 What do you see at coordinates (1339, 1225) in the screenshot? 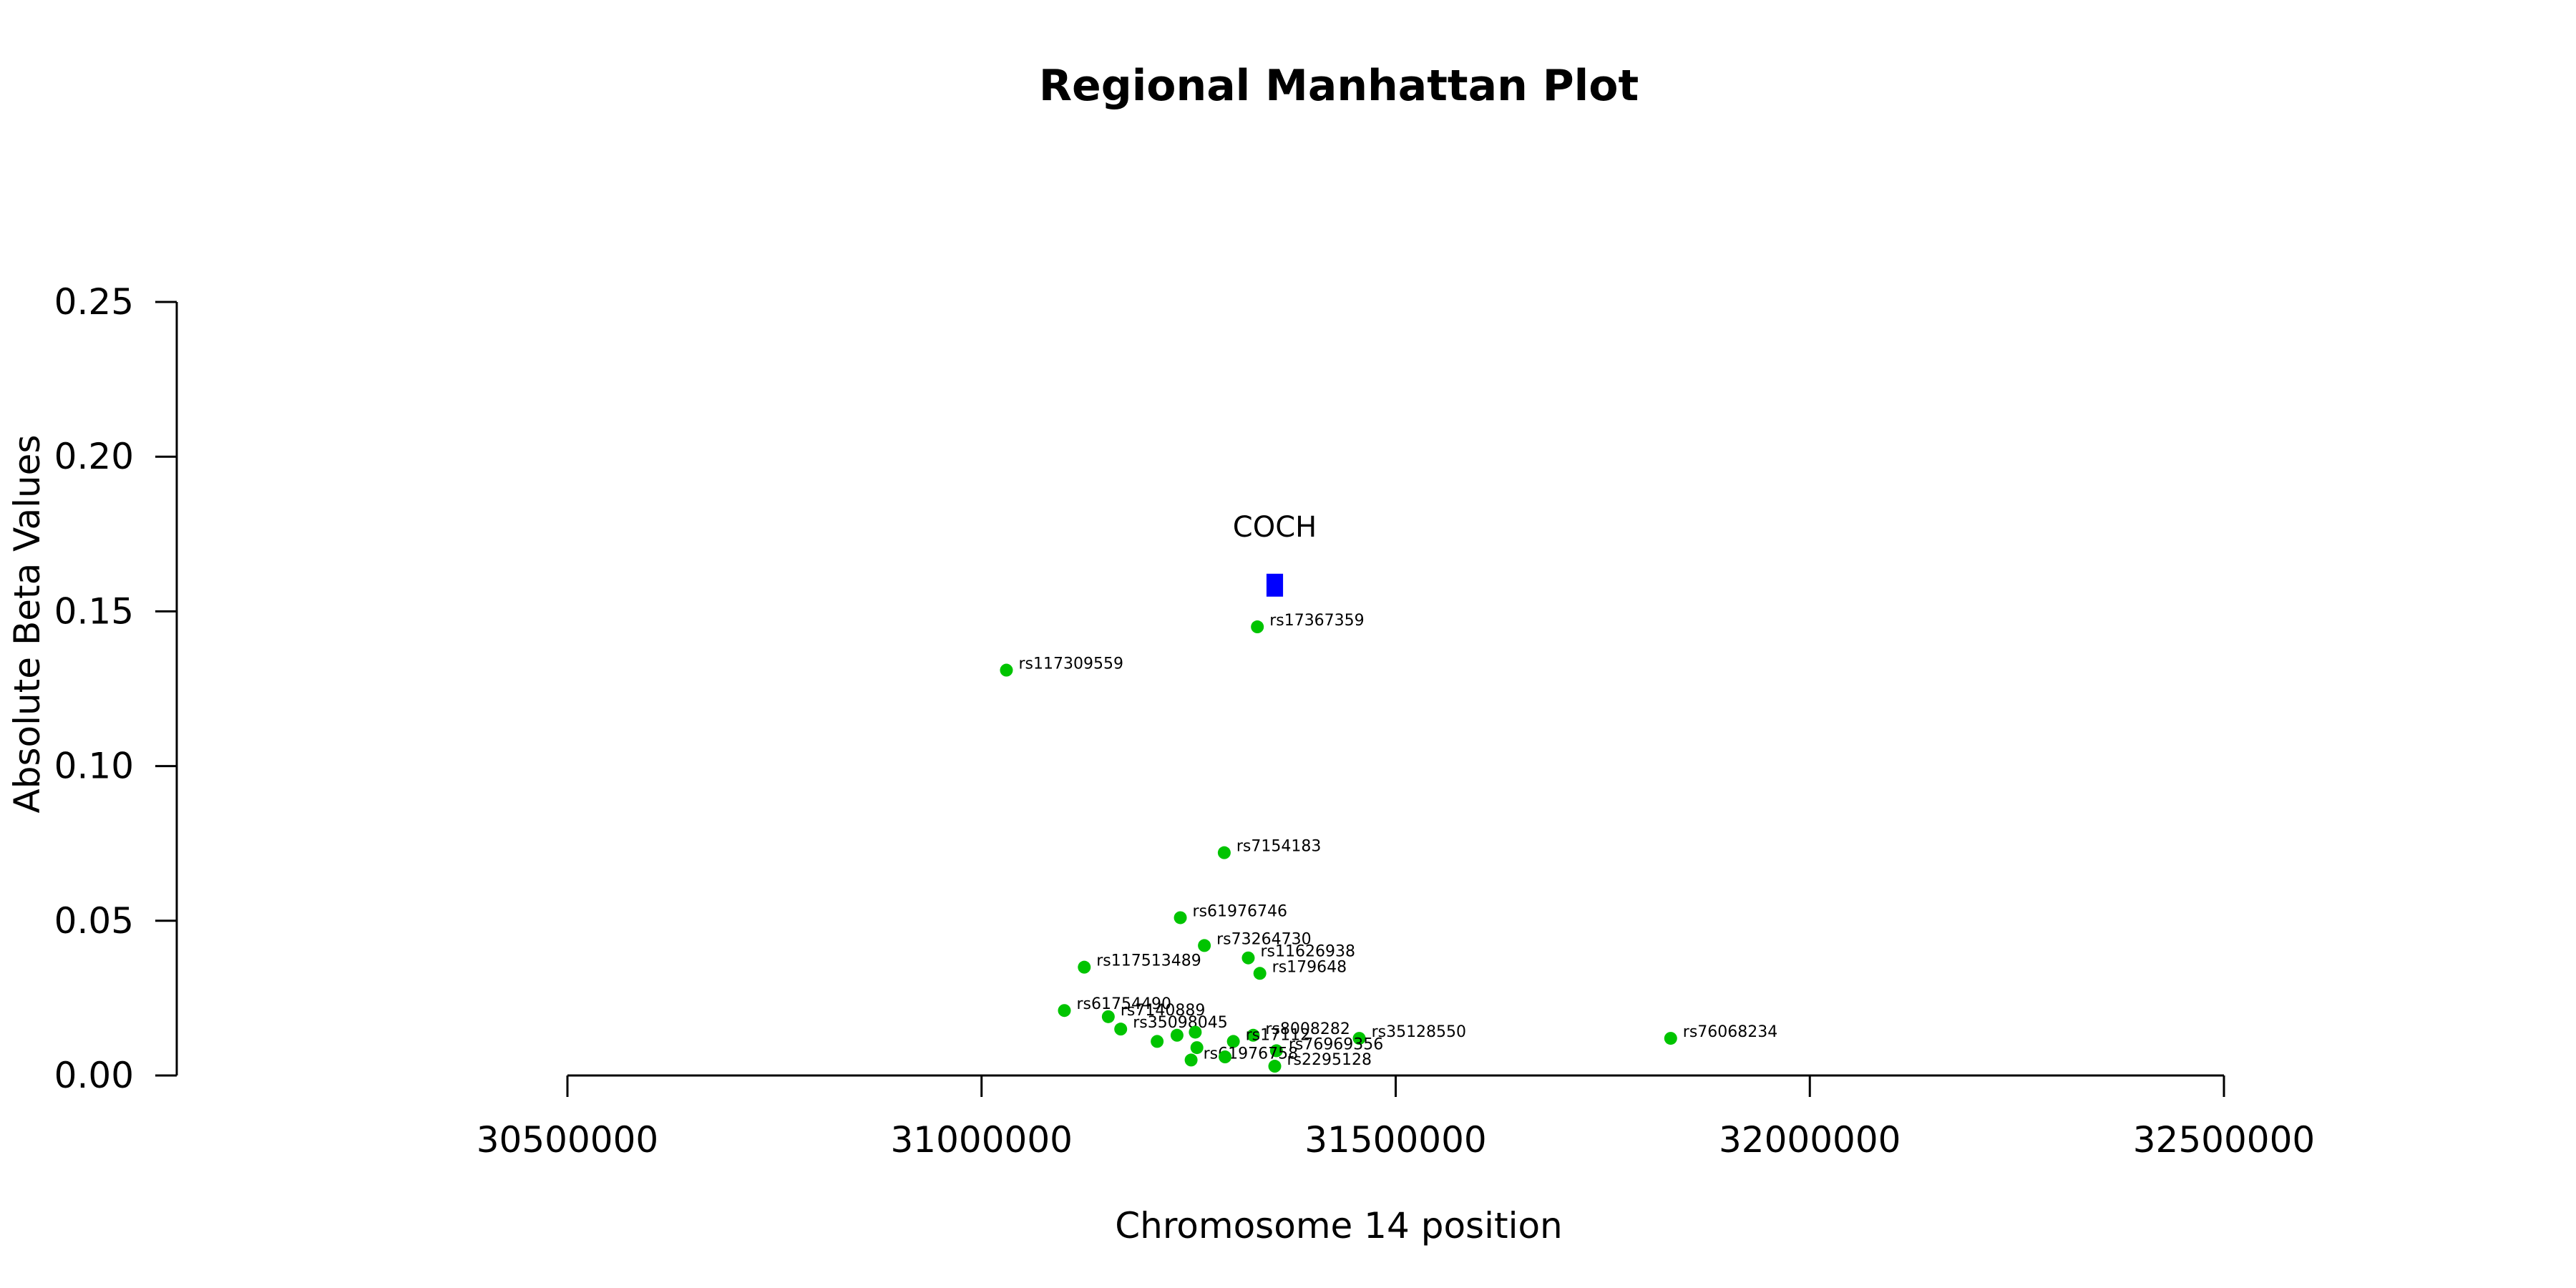
I see `x-axis-label: Chromosome 14 position` at bounding box center [1339, 1225].